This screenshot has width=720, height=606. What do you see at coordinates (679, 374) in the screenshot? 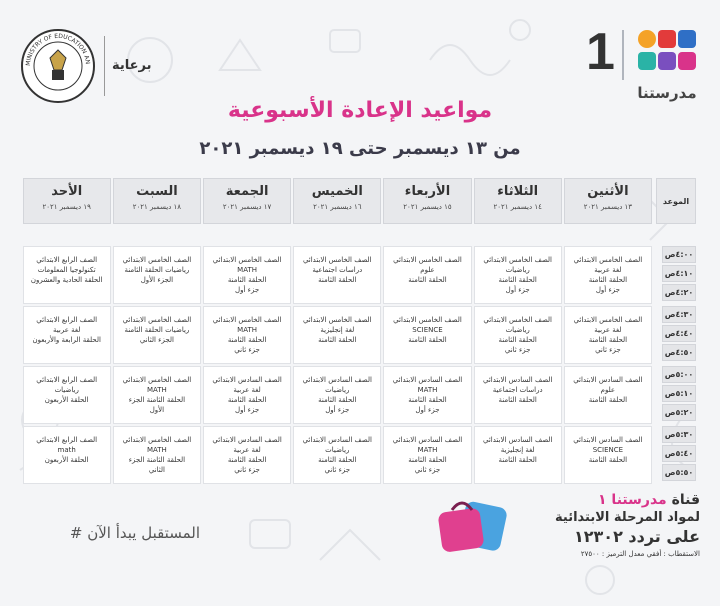
I see `time-slot: ٥:٠٠ص` at bounding box center [679, 374].